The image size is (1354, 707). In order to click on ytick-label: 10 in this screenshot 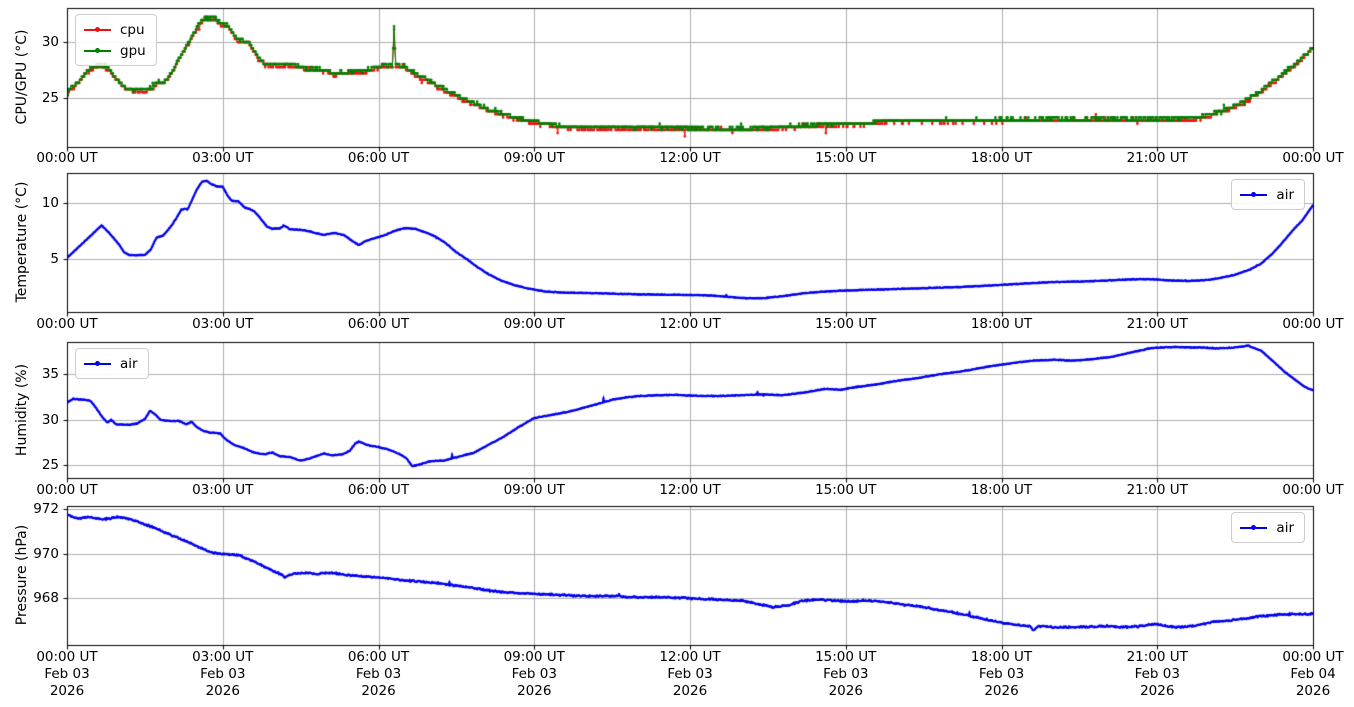, I will do `click(50, 203)`.